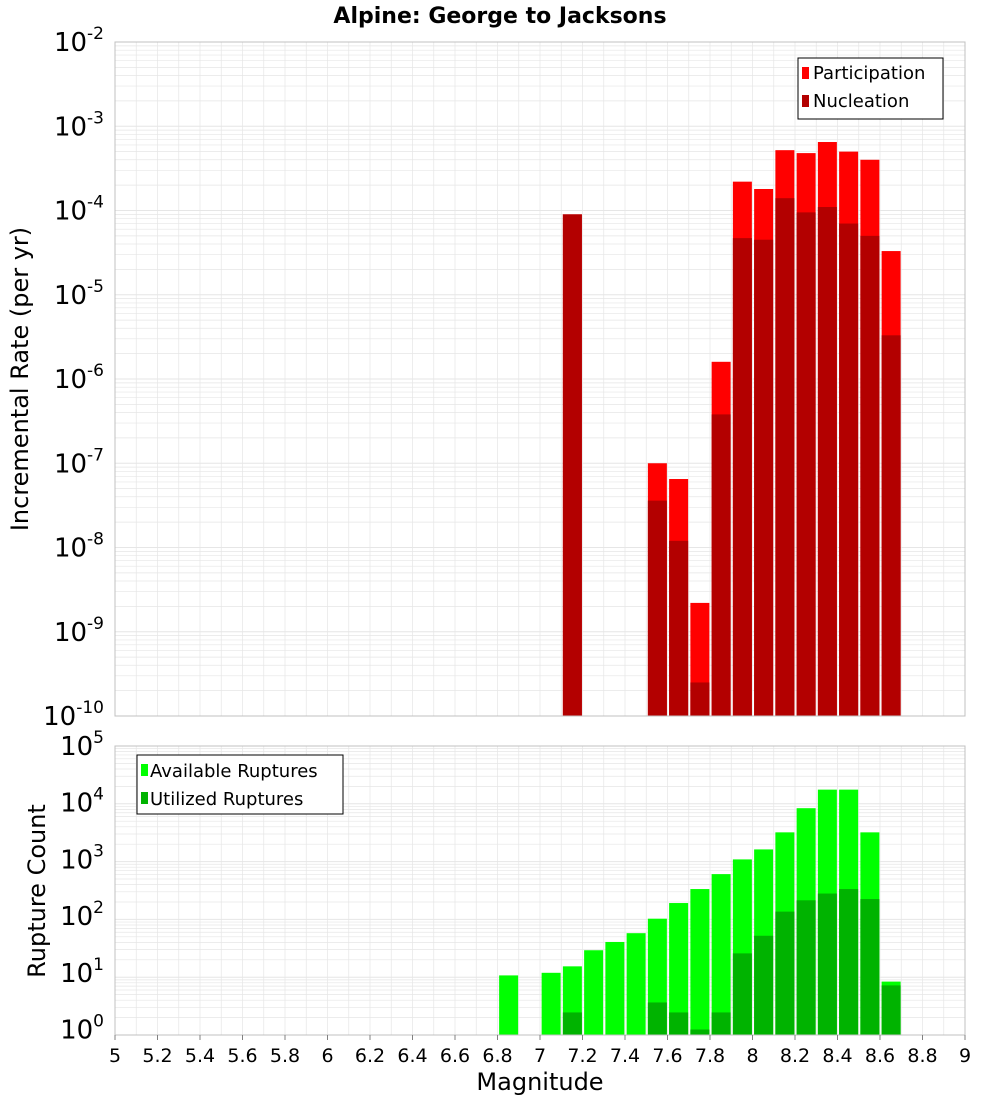 This screenshot has width=1000, height=1100. I want to click on y-tick-label: 10⁻¹⁰, so click(73, 715).